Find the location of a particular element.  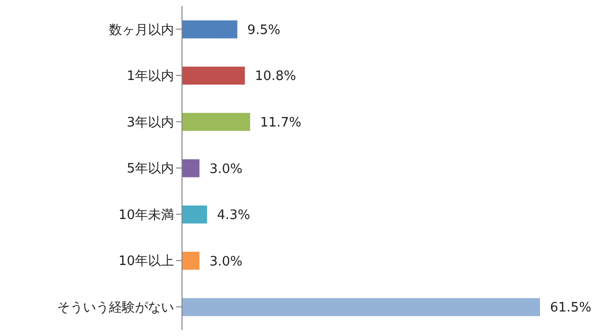

y-tick-label: そういう経験がない is located at coordinates (115, 308).